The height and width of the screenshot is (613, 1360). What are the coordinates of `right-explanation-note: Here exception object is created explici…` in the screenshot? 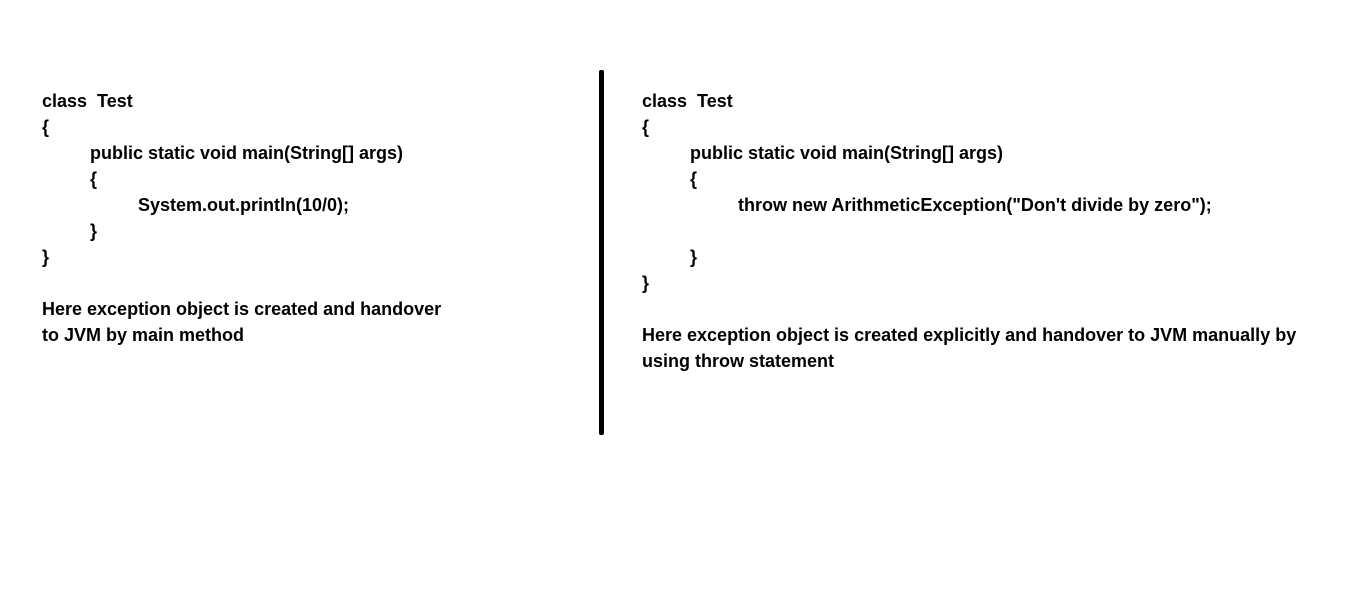 It's located at (969, 348).